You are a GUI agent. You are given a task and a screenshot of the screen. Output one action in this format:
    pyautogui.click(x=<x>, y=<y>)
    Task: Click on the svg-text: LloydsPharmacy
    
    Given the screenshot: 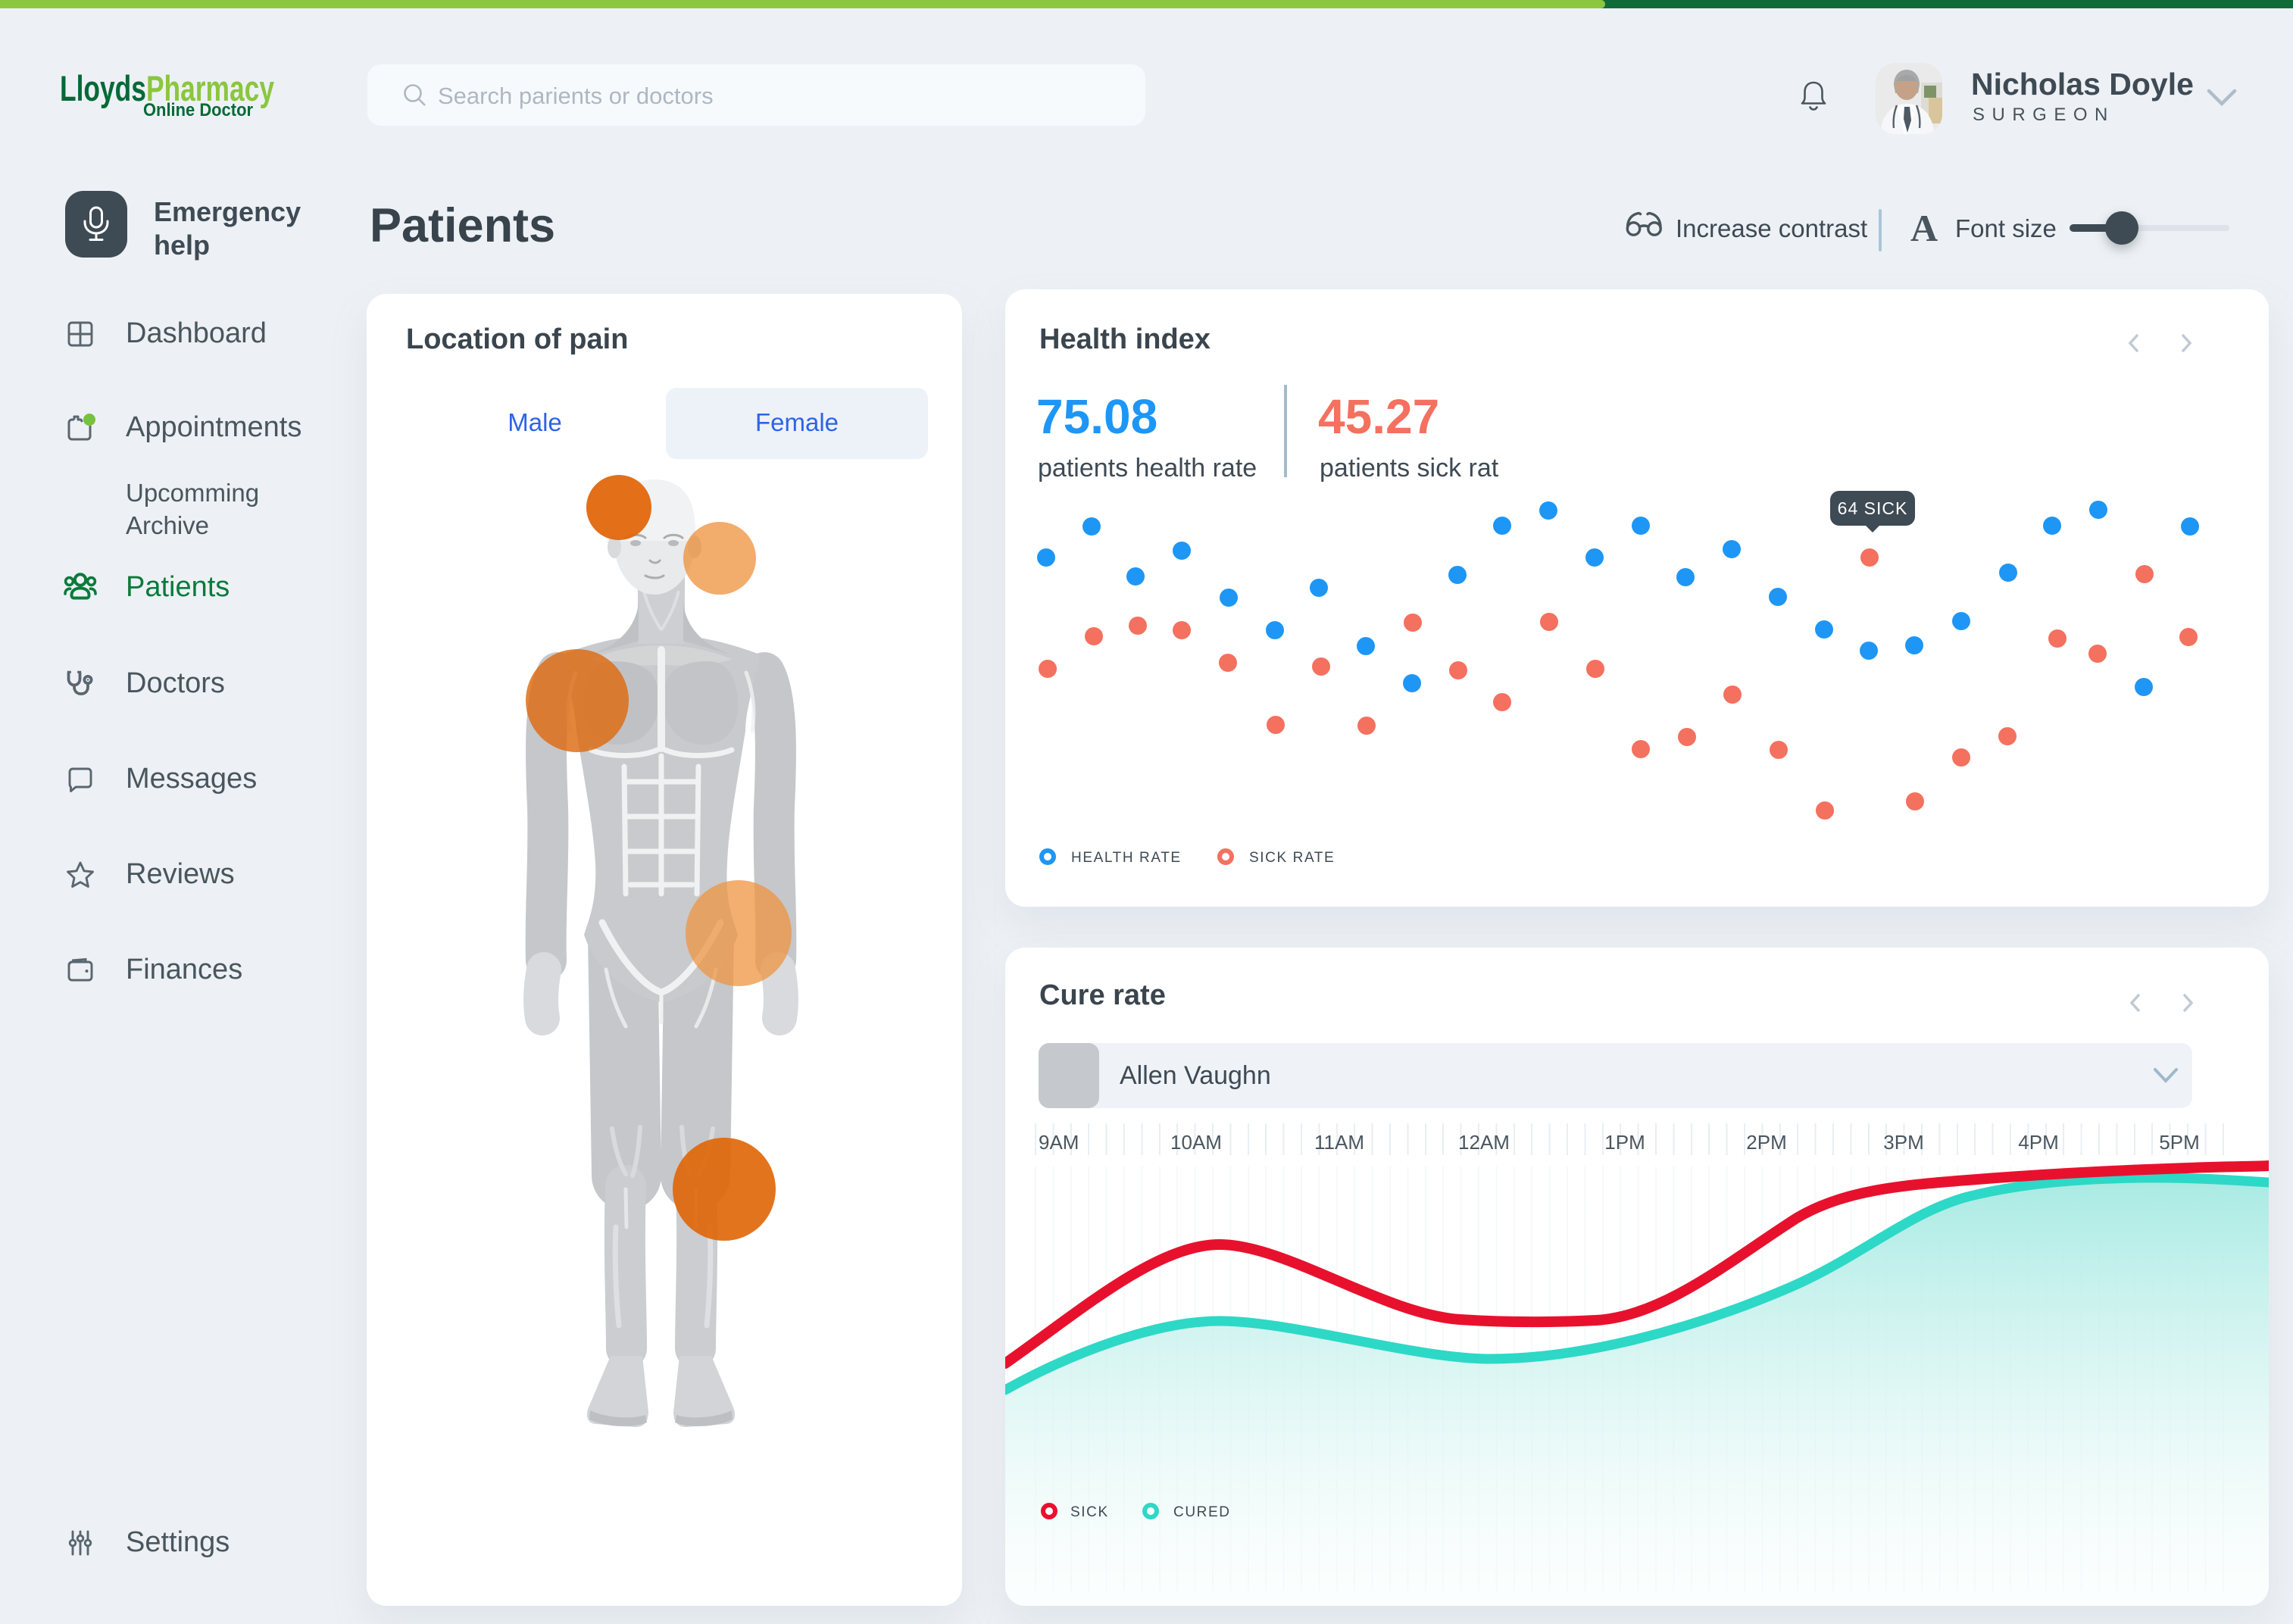 What is the action you would take?
    pyautogui.click(x=167, y=88)
    